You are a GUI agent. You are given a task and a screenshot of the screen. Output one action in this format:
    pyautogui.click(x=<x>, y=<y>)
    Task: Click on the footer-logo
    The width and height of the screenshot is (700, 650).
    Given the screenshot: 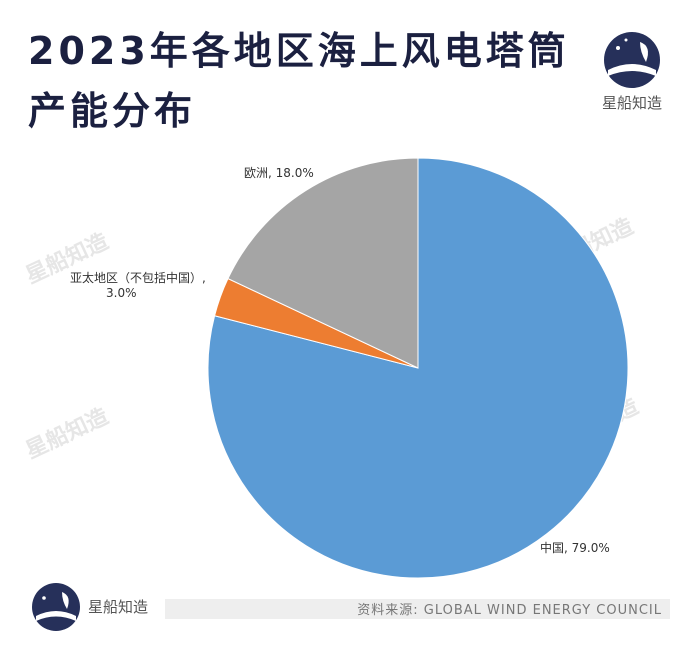 What is the action you would take?
    pyautogui.click(x=56, y=607)
    